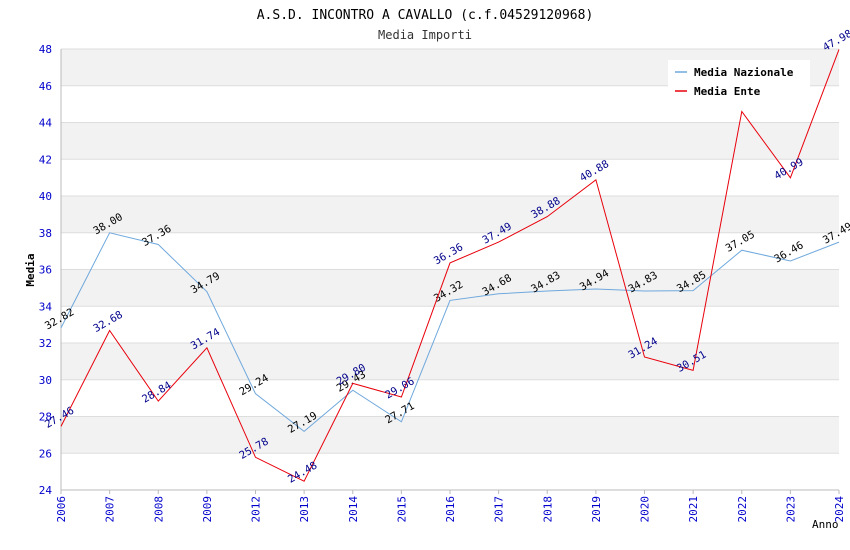  I want to click on y-axis-ticks: 24 26 28 30 32 34 36 38 40 42 44 46 48, so click(46, 270).